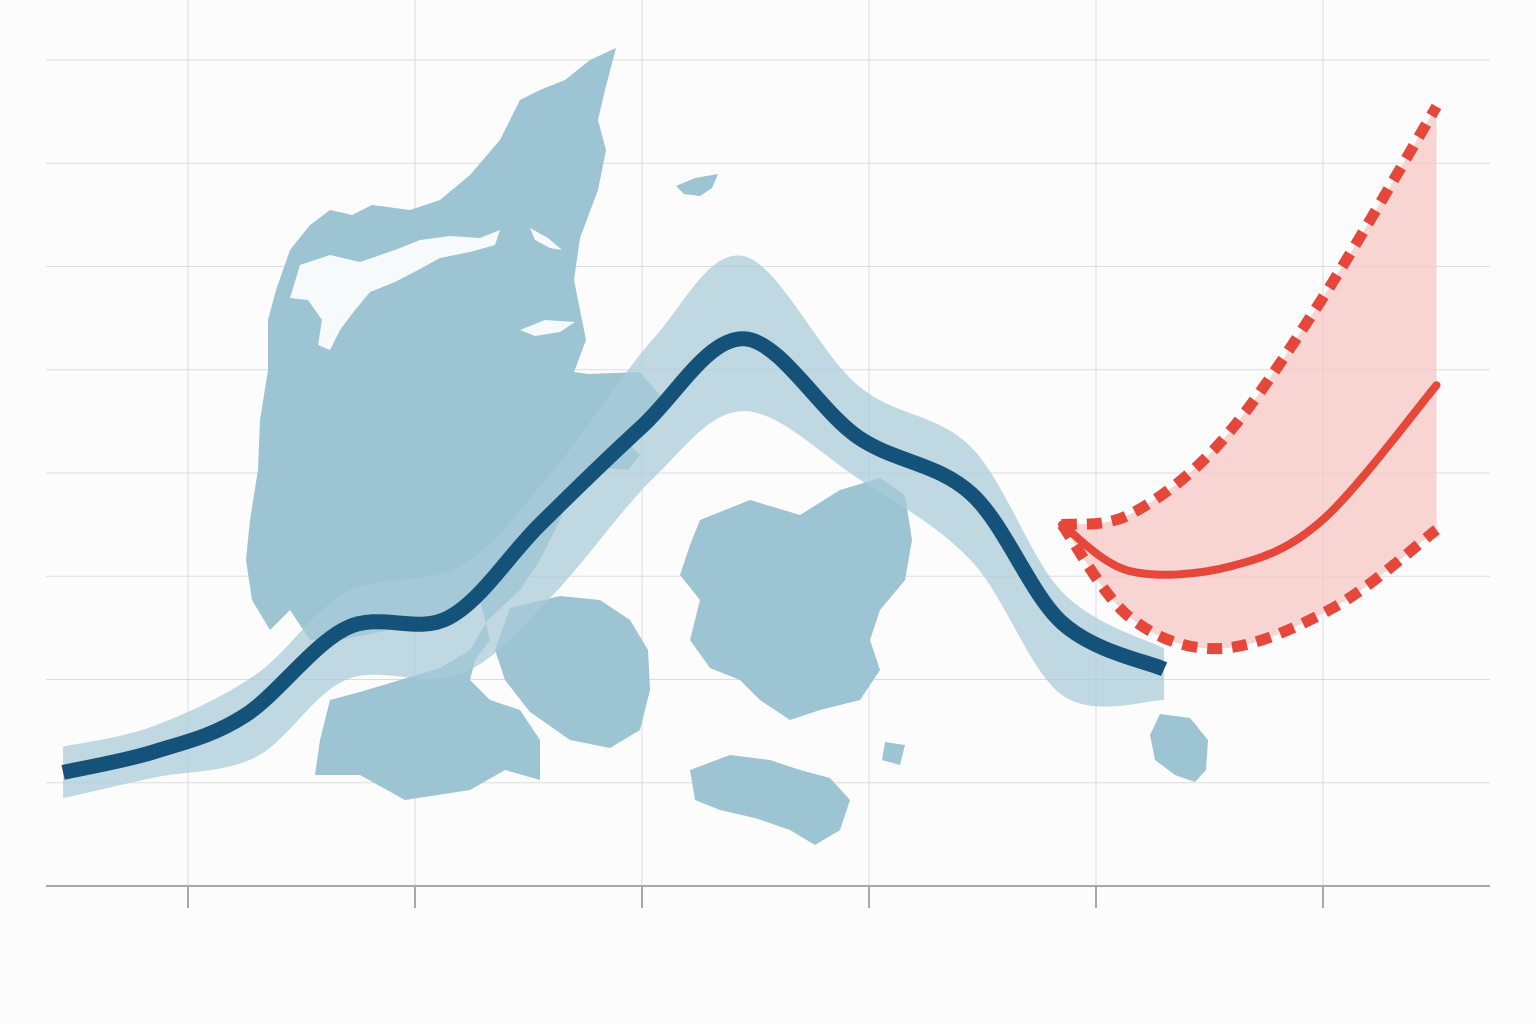 This screenshot has width=1536, height=1024. Describe the element at coordinates (796, 599) in the screenshot. I see `map-zealand` at that location.